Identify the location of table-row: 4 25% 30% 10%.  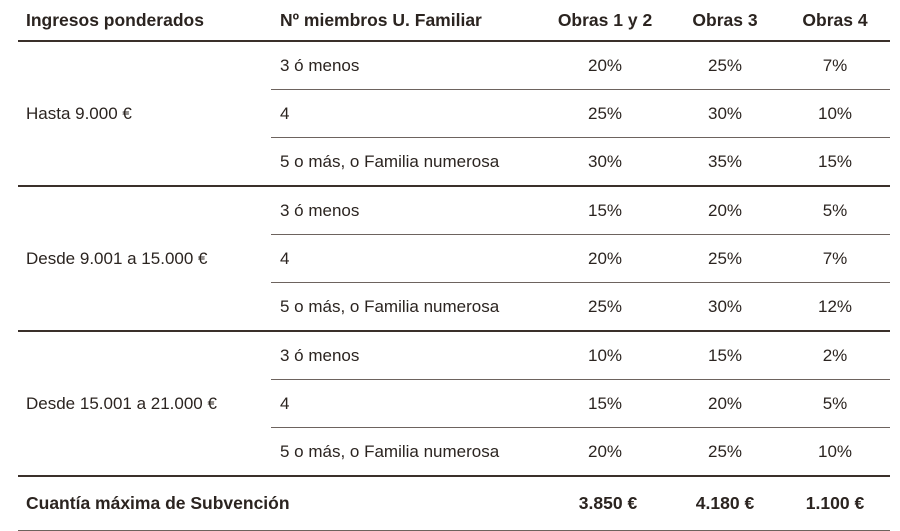
(454, 113).